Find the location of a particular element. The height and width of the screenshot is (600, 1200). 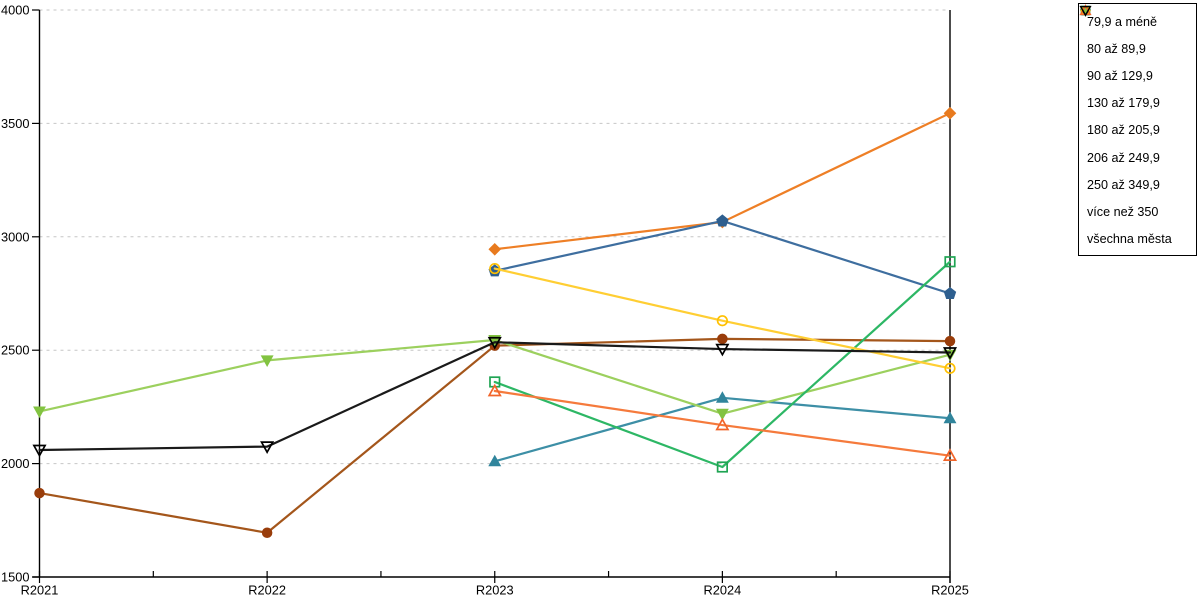

data-point-3-R2025 is located at coordinates (950, 293).